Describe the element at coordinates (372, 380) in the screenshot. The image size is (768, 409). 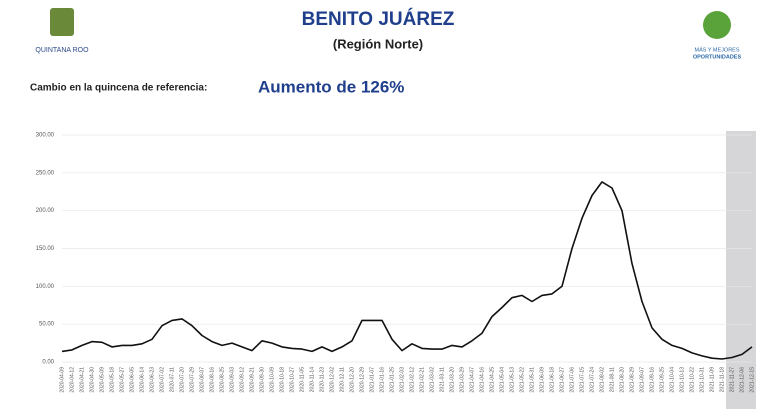
I see `x-tick-label: 2021-01-07` at that location.